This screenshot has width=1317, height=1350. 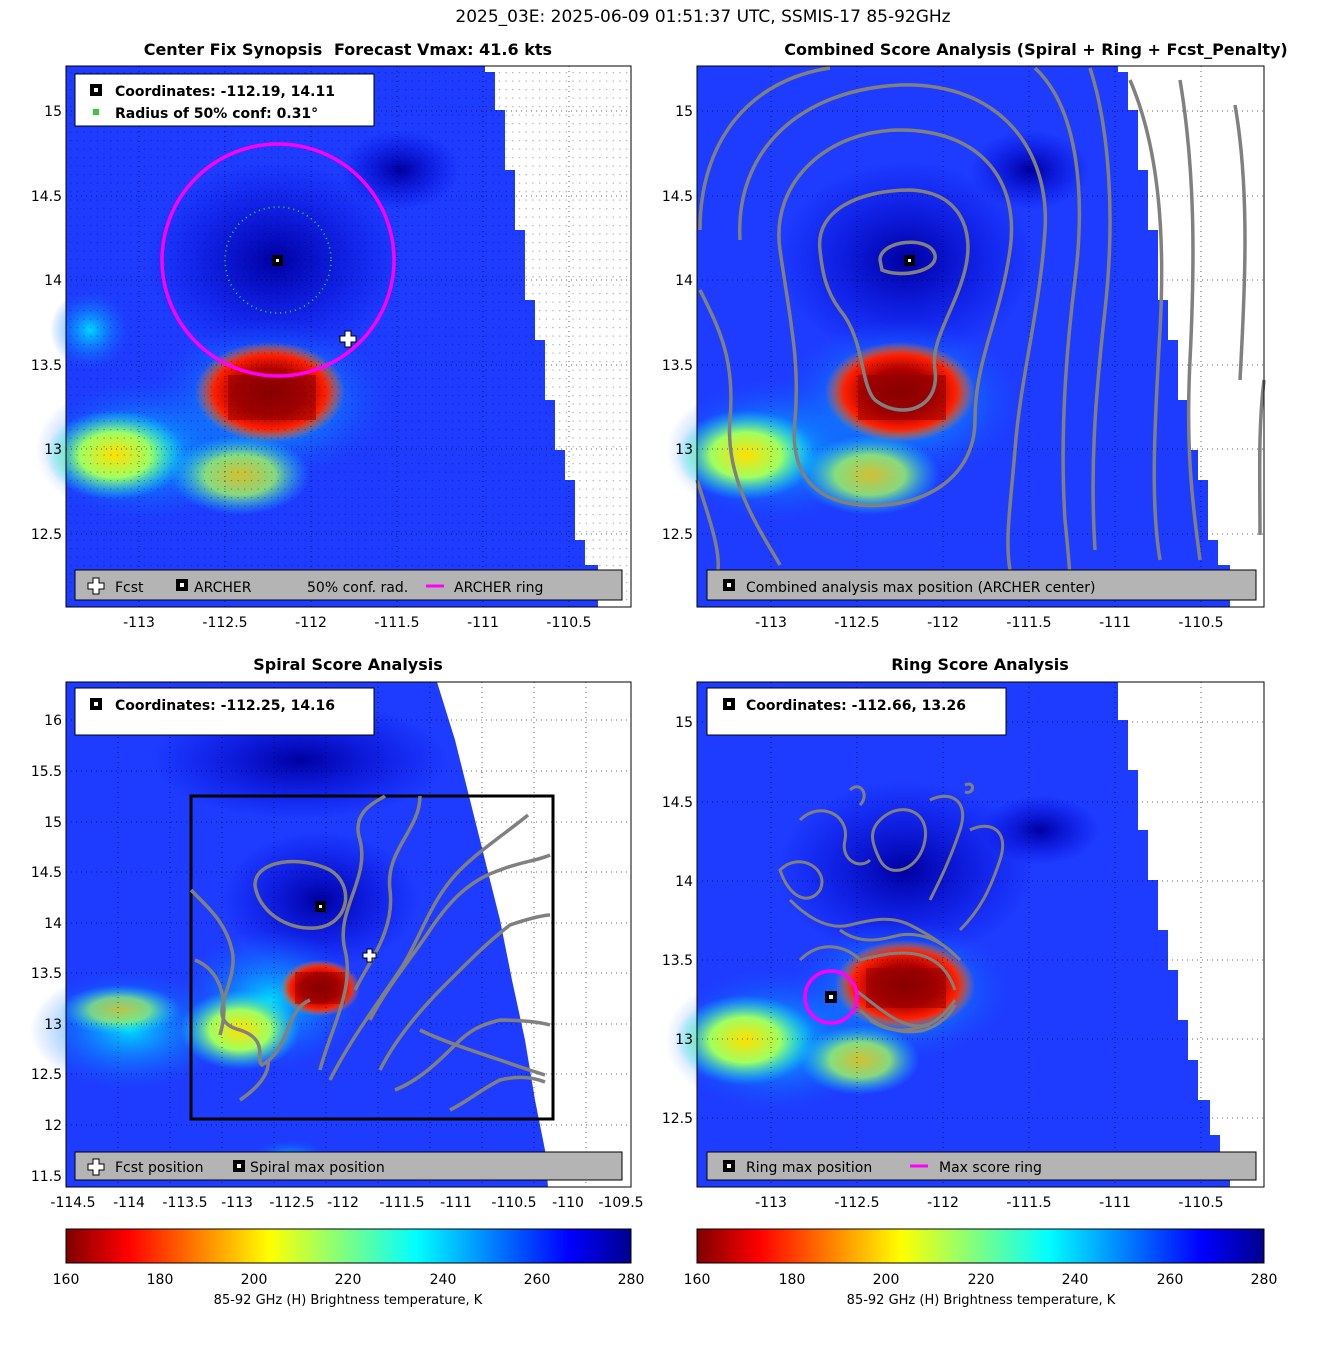 I want to click on cbar-tick: 180, so click(x=160, y=1280).